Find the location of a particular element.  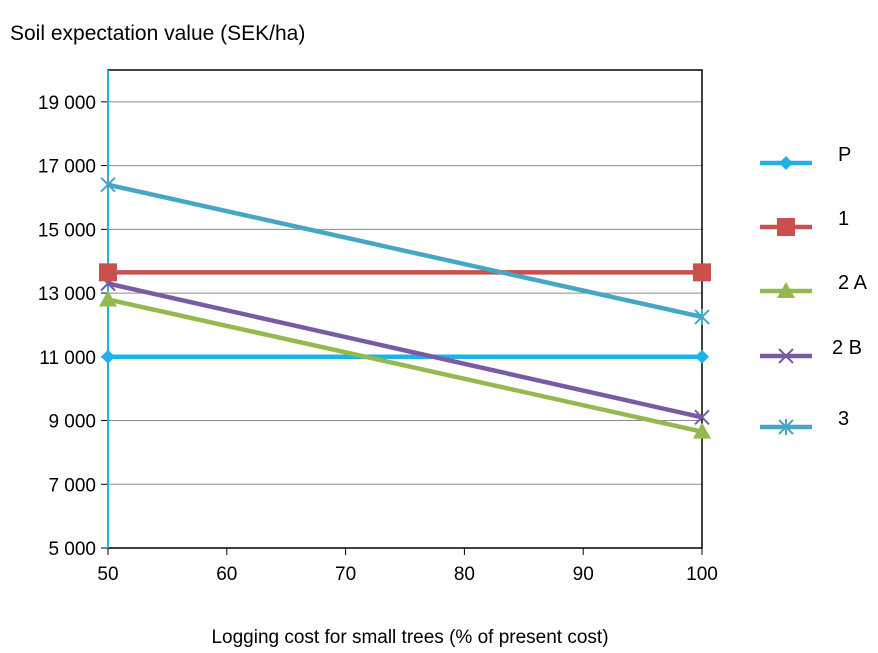

chart-title: Soil expectation value (SEK/ha) is located at coordinates (157, 33).